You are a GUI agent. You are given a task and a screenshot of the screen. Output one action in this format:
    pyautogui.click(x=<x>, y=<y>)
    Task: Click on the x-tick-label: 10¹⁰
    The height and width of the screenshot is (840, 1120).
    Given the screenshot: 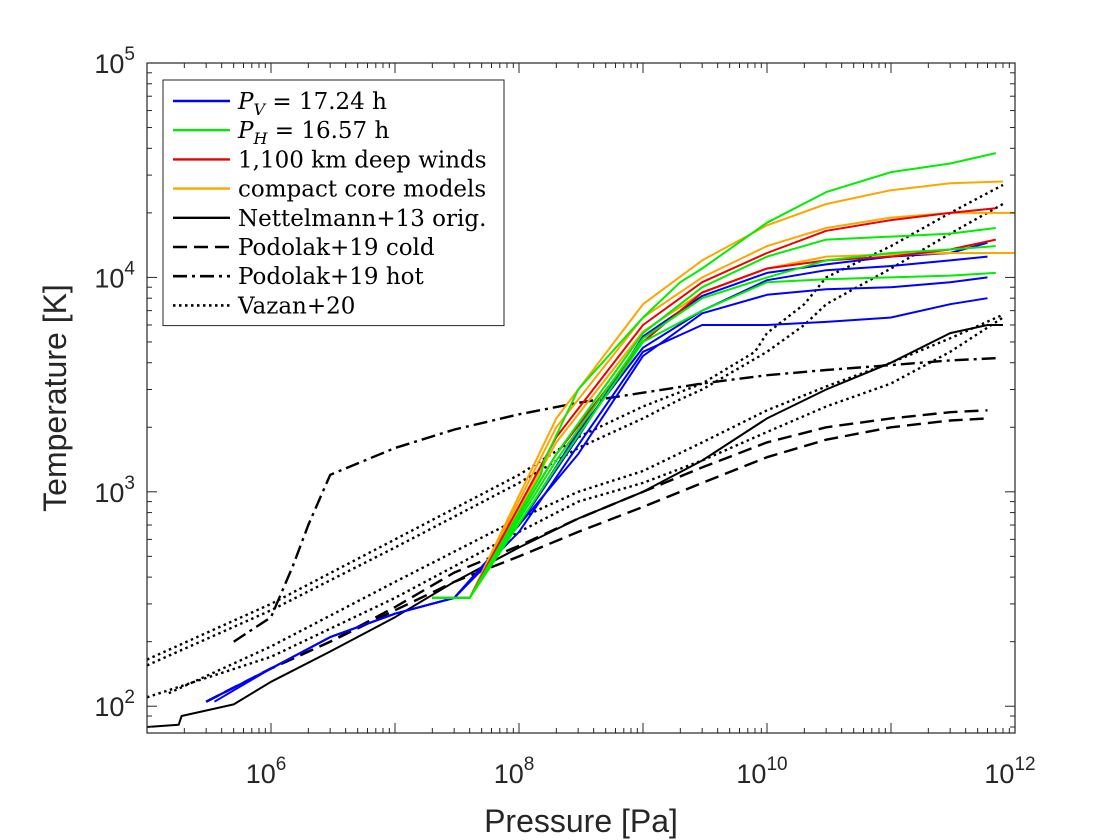 What is the action you would take?
    pyautogui.click(x=761, y=771)
    